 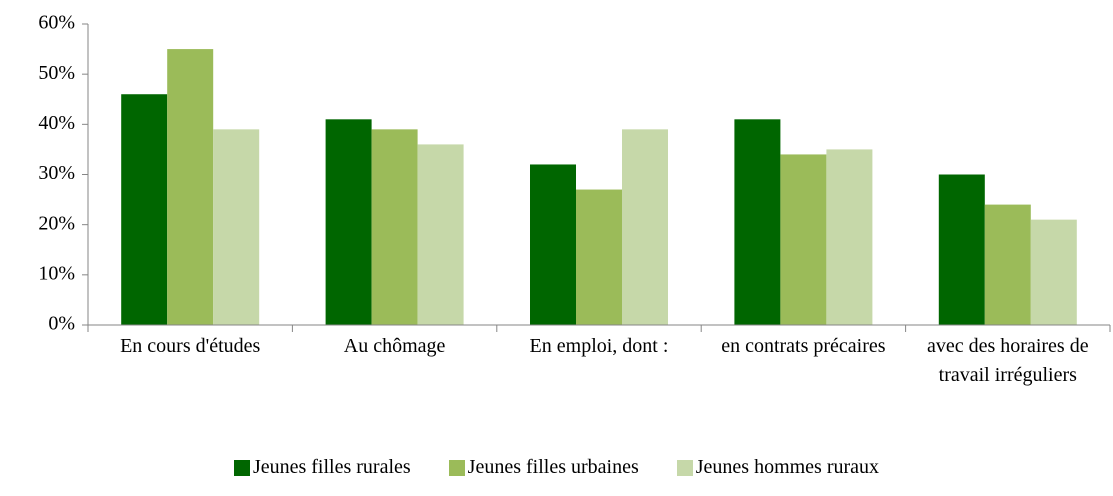 I want to click on x-tick-label: Au chômage, so click(x=394, y=346).